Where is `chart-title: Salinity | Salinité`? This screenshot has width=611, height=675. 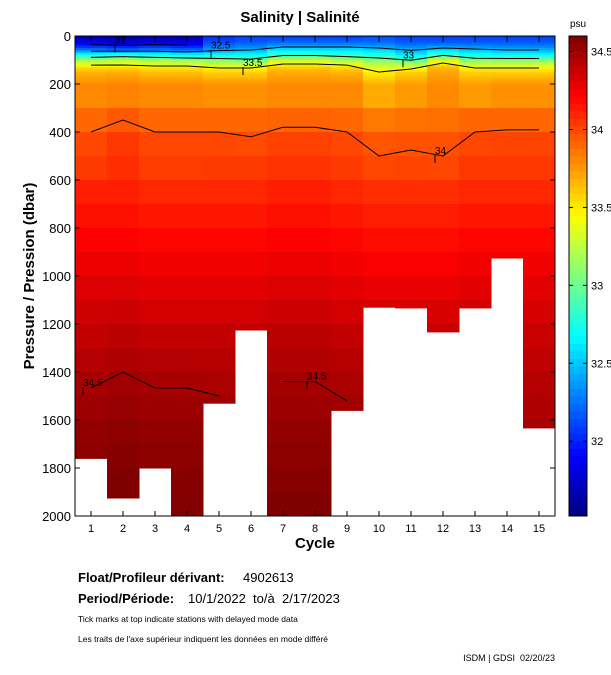
chart-title: Salinity | Salinité is located at coordinates (299, 17).